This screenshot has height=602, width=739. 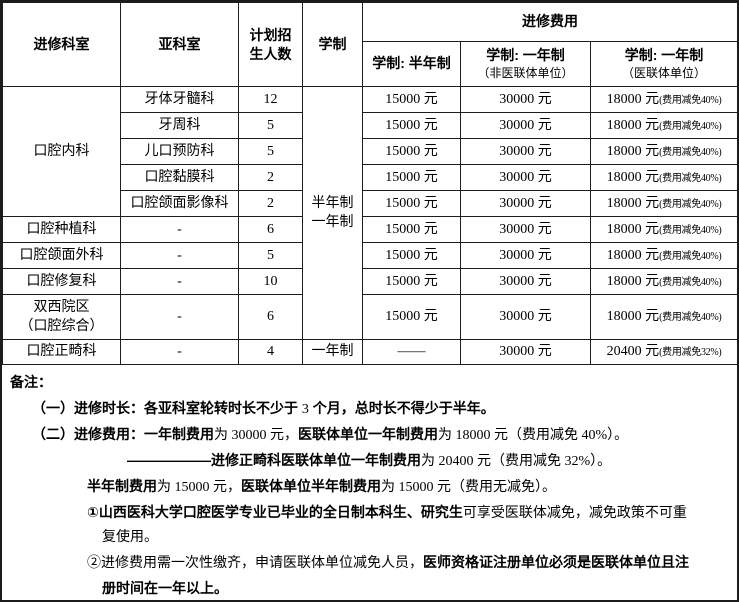 I want to click on col-header-fee-one-year-nonunion: 学制: 一年制 （非医联体单位）, so click(x=525, y=64).